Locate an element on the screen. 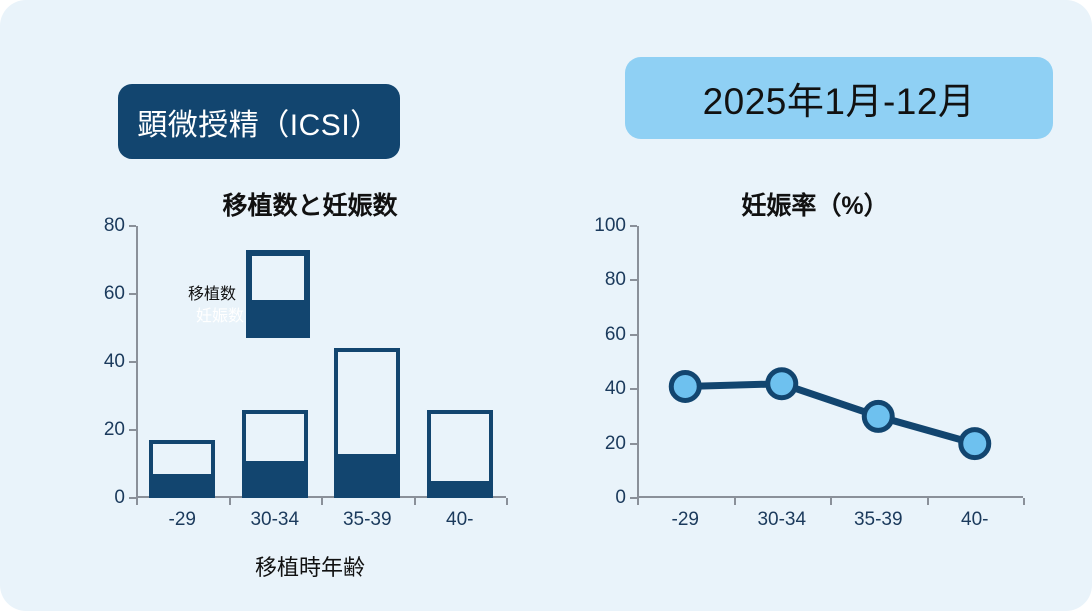  line-x-tick-label: 40- is located at coordinates (975, 519).